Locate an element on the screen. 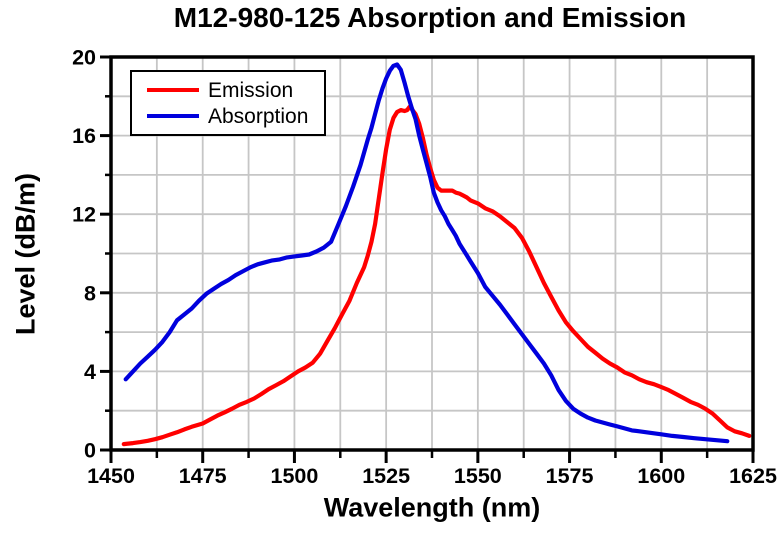  legend-item-emission: Emission is located at coordinates (235, 90).